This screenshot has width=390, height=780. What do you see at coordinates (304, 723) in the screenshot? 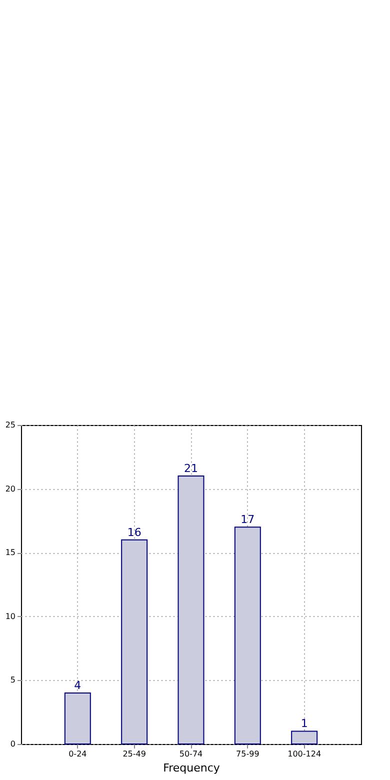
I see `data-label: 1` at bounding box center [304, 723].